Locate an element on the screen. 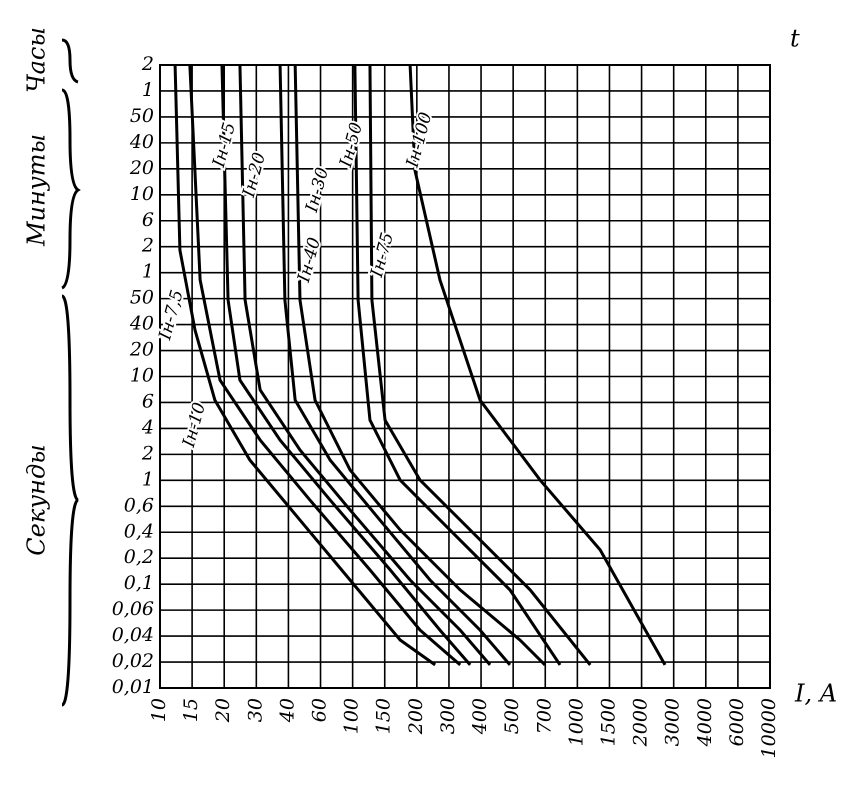  x-tick-label: 2000 is located at coordinates (641, 722).